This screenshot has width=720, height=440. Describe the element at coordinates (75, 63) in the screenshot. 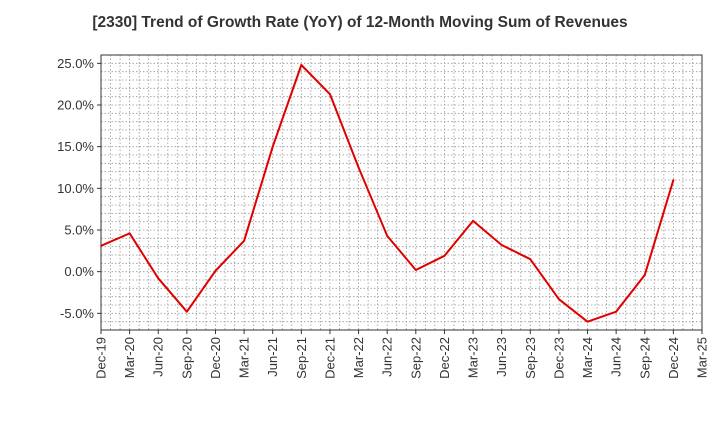

I see `y-tick-label: 25.0%` at that location.